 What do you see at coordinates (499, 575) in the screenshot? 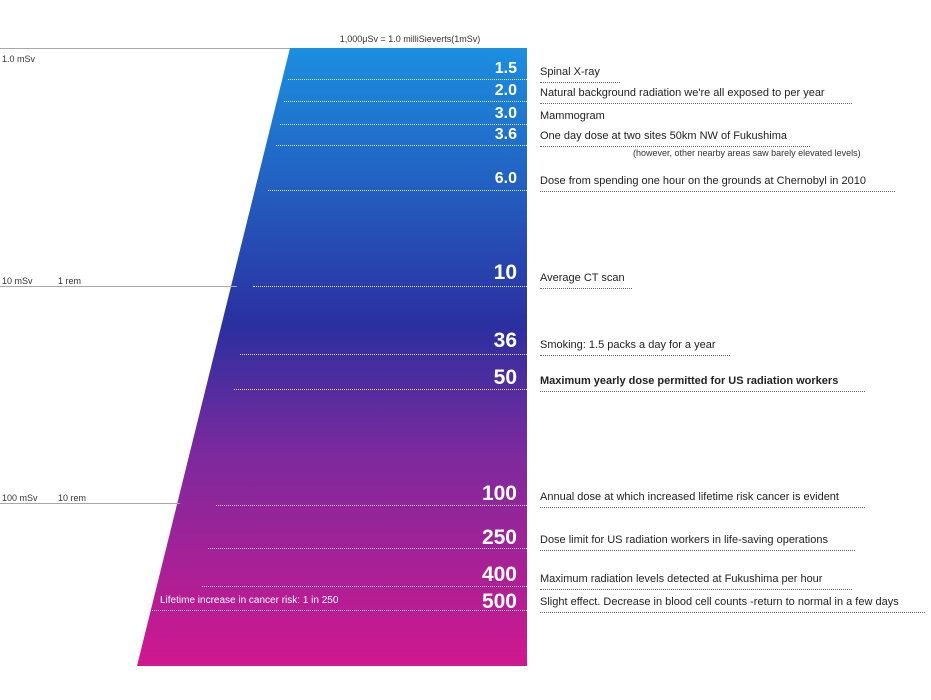
I see `dose-value-400: 400` at bounding box center [499, 575].